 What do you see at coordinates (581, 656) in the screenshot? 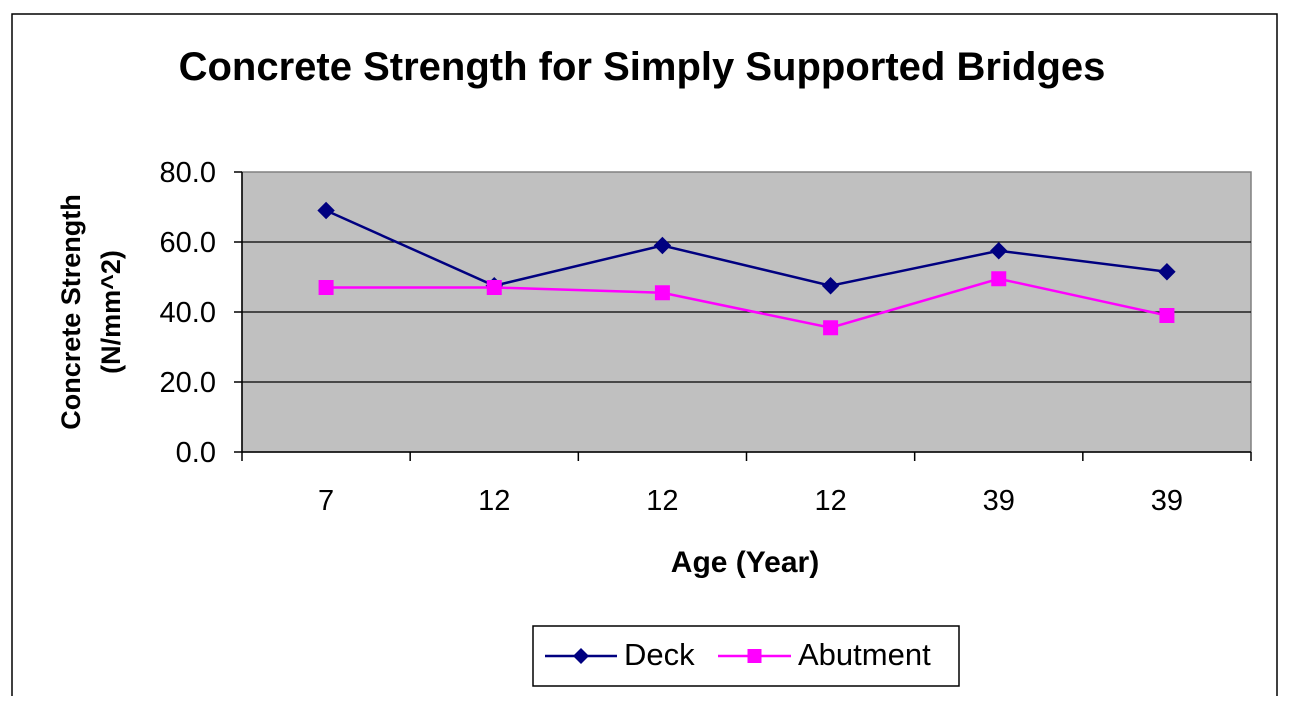
I see `legend-marker-deck` at bounding box center [581, 656].